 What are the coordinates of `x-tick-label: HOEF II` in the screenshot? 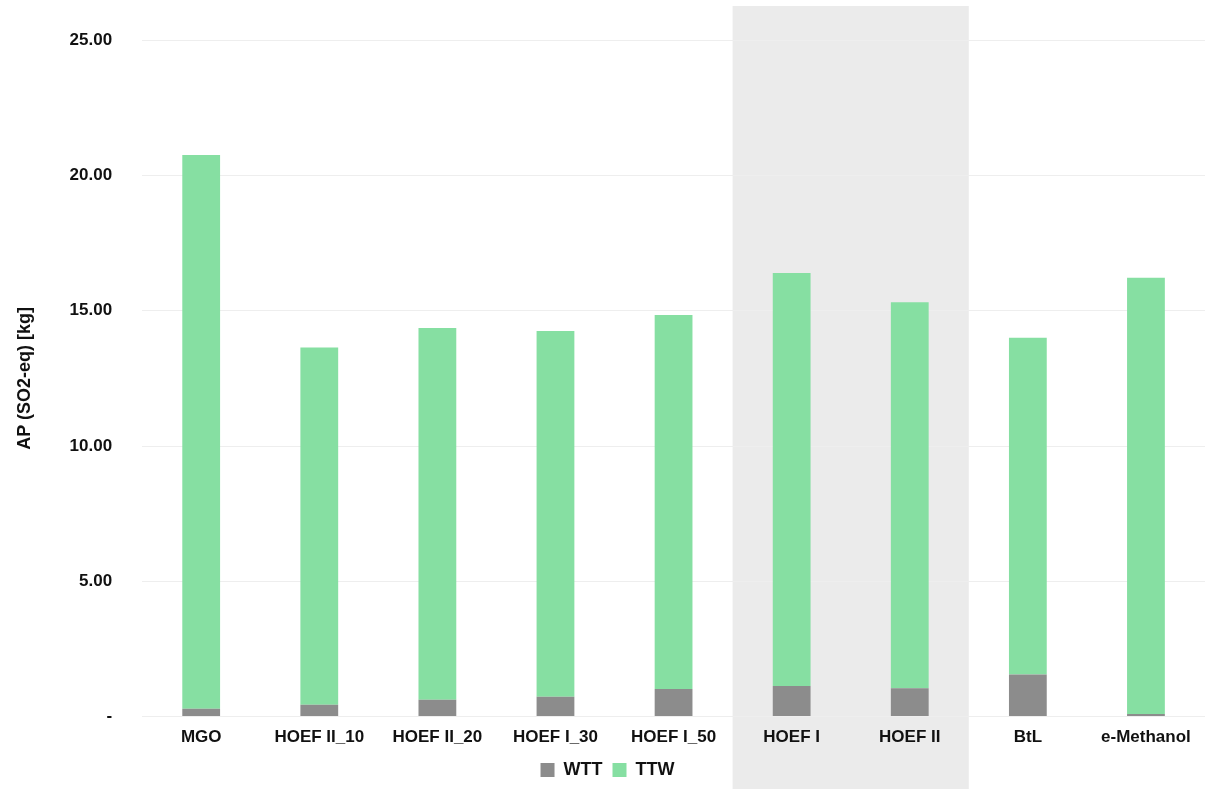 It's located at (910, 737).